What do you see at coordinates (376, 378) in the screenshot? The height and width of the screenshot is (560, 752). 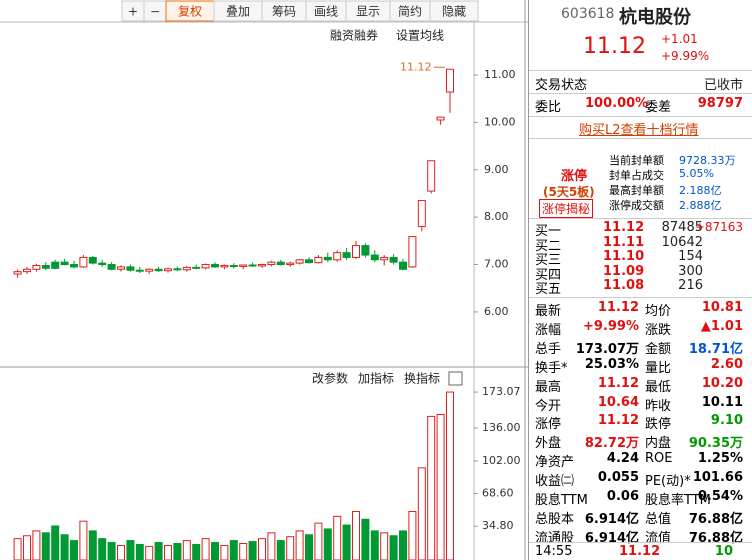 I see `indicator-button: 加指标` at bounding box center [376, 378].